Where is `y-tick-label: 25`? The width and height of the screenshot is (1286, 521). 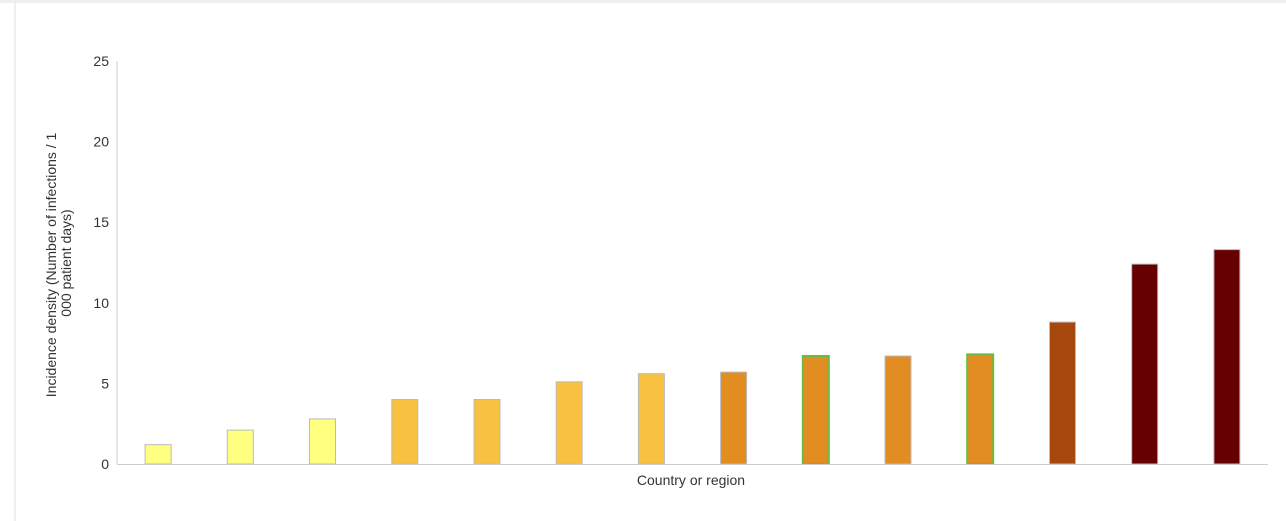 y-tick-label: 25 is located at coordinates (101, 61).